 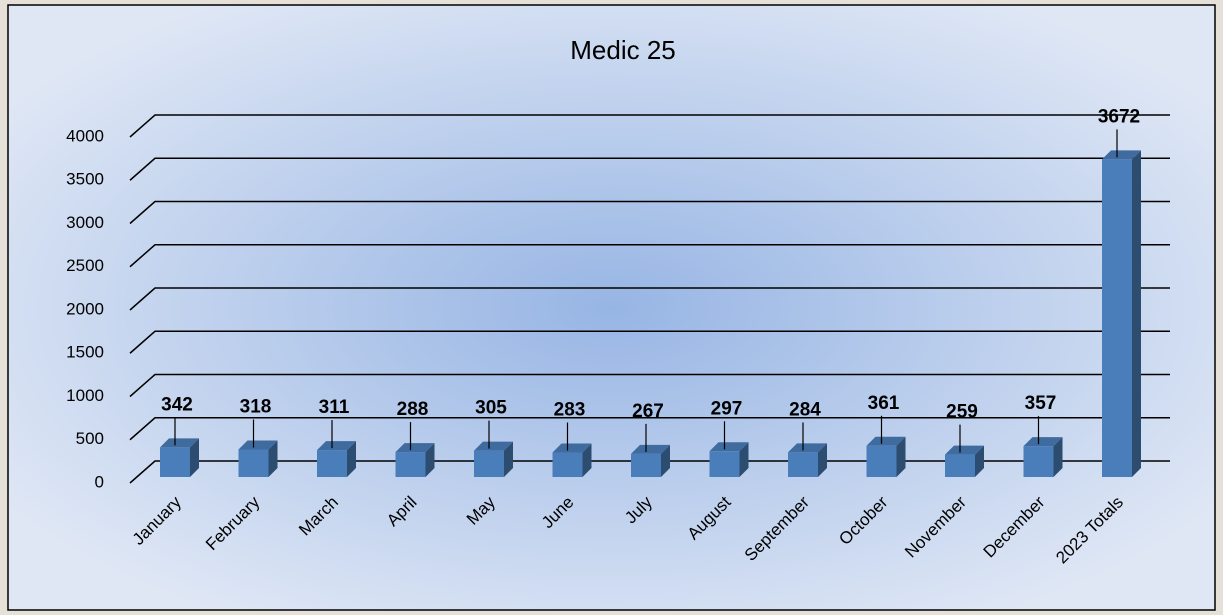 What do you see at coordinates (334, 407) in the screenshot?
I see `data-label: 311` at bounding box center [334, 407].